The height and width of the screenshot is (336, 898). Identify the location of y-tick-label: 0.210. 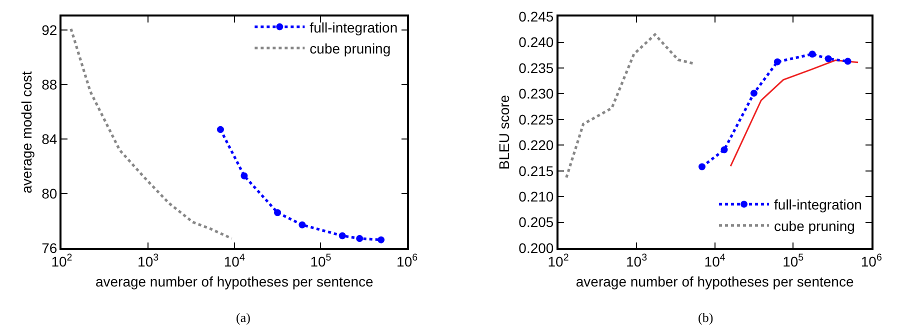
(536, 196).